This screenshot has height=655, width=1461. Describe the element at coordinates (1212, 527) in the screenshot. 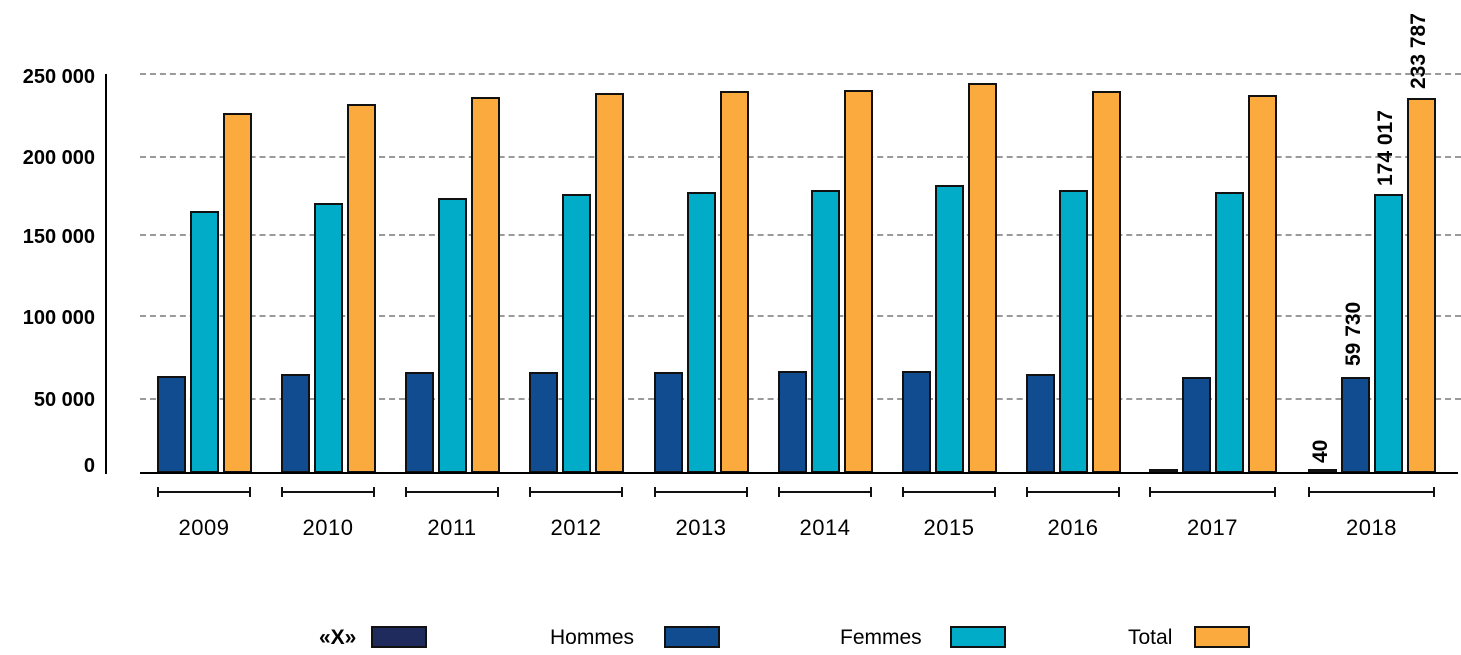

I see `x-tick-label-2017: 2017` at that location.